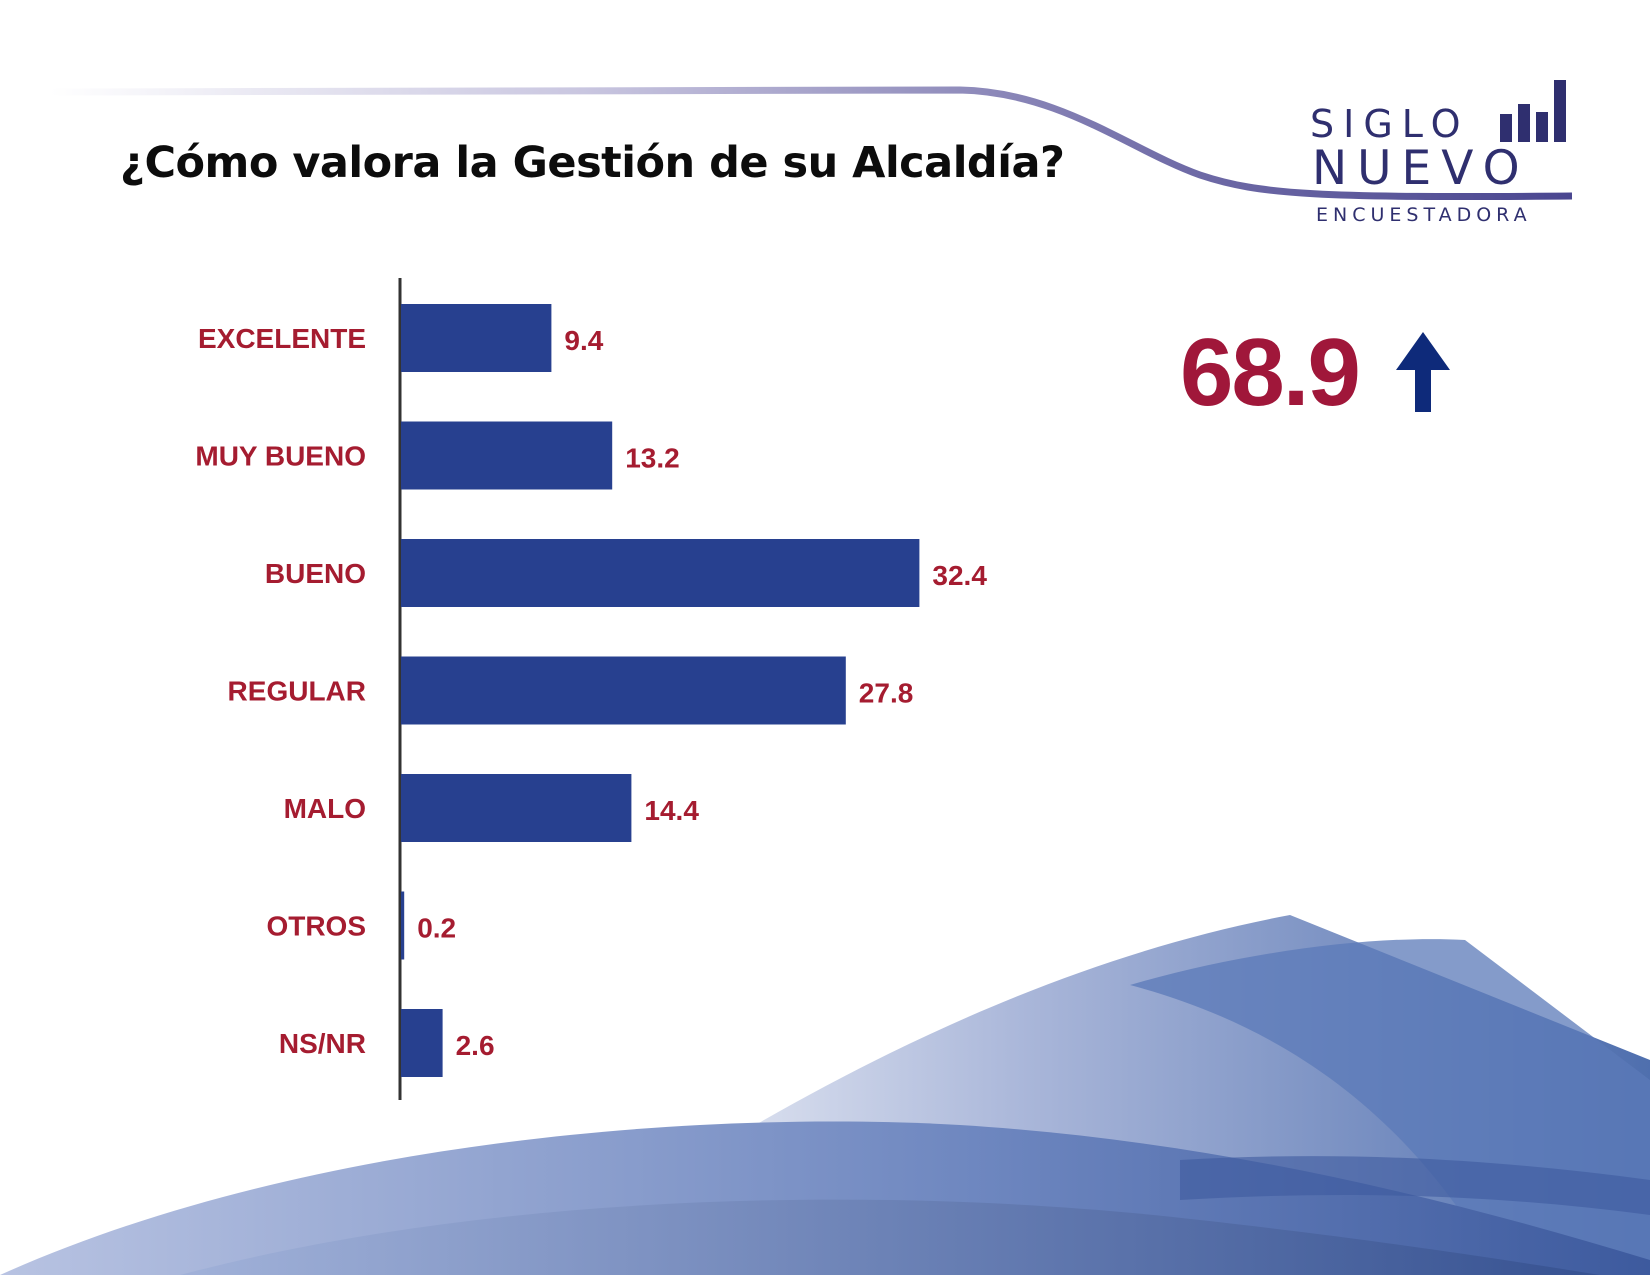 This screenshot has width=1650, height=1275. Describe the element at coordinates (315, 573) in the screenshot. I see `category-label: BUENO` at that location.